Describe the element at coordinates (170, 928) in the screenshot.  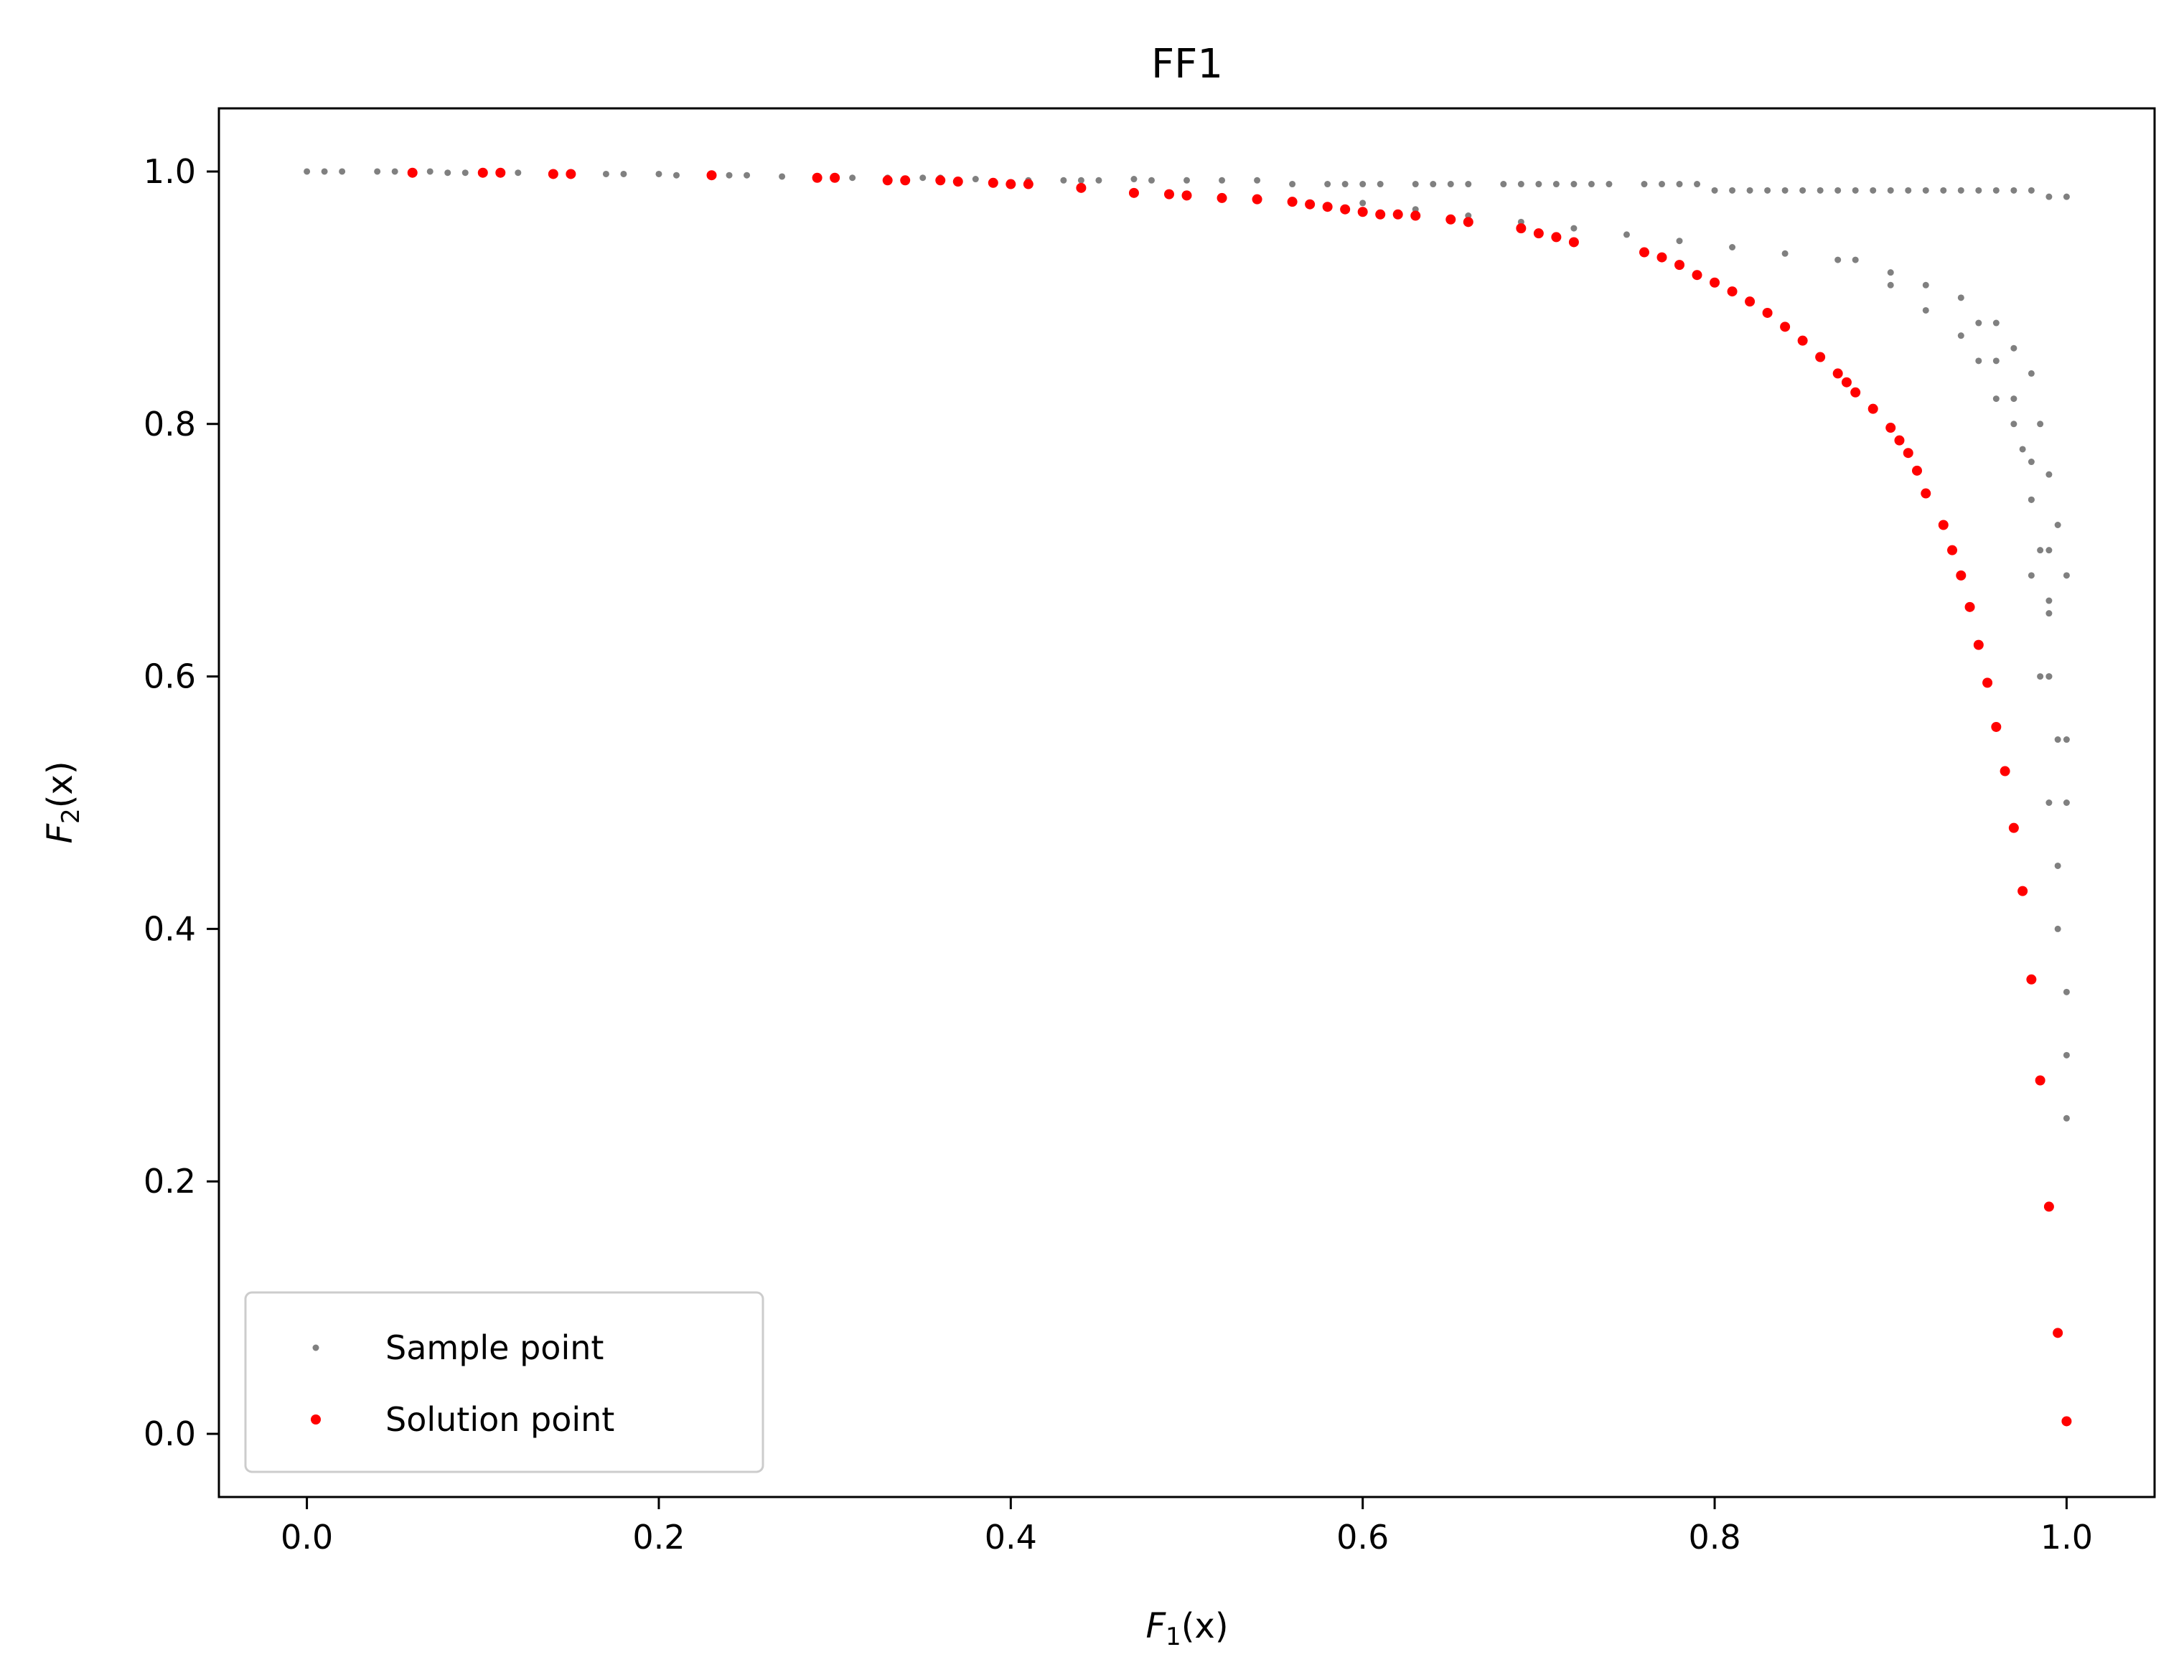
I see `y-tick-label: 0.4` at that location.